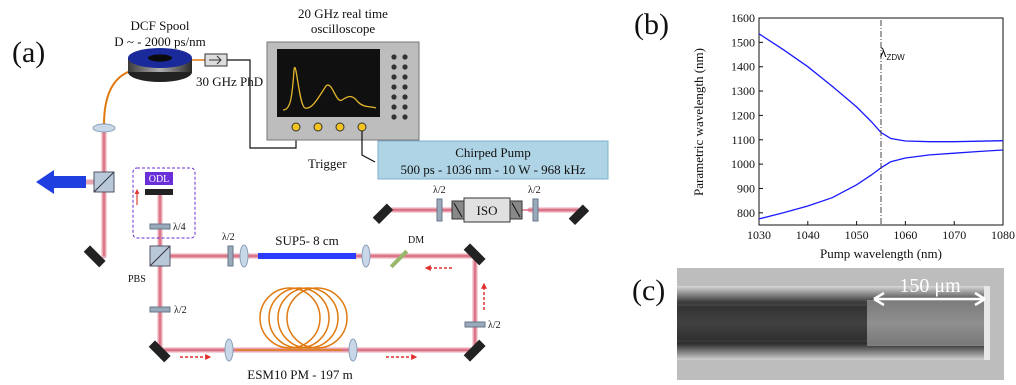 This screenshot has width=1016, height=385. What do you see at coordinates (244, 256) in the screenshot?
I see `lens-sup5-left` at bounding box center [244, 256].